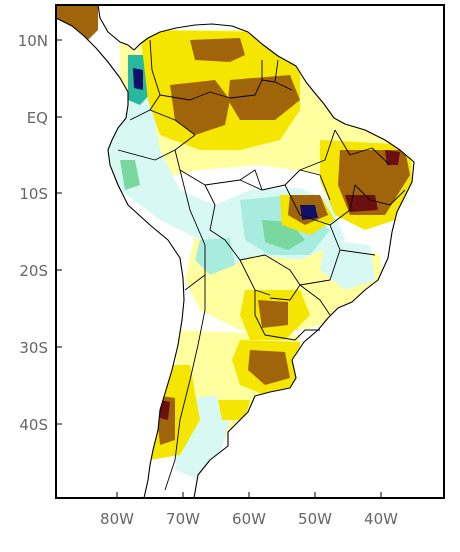  Describe the element at coordinates (264, 97) in the screenshot. I see `brown-region-guiana` at that location.